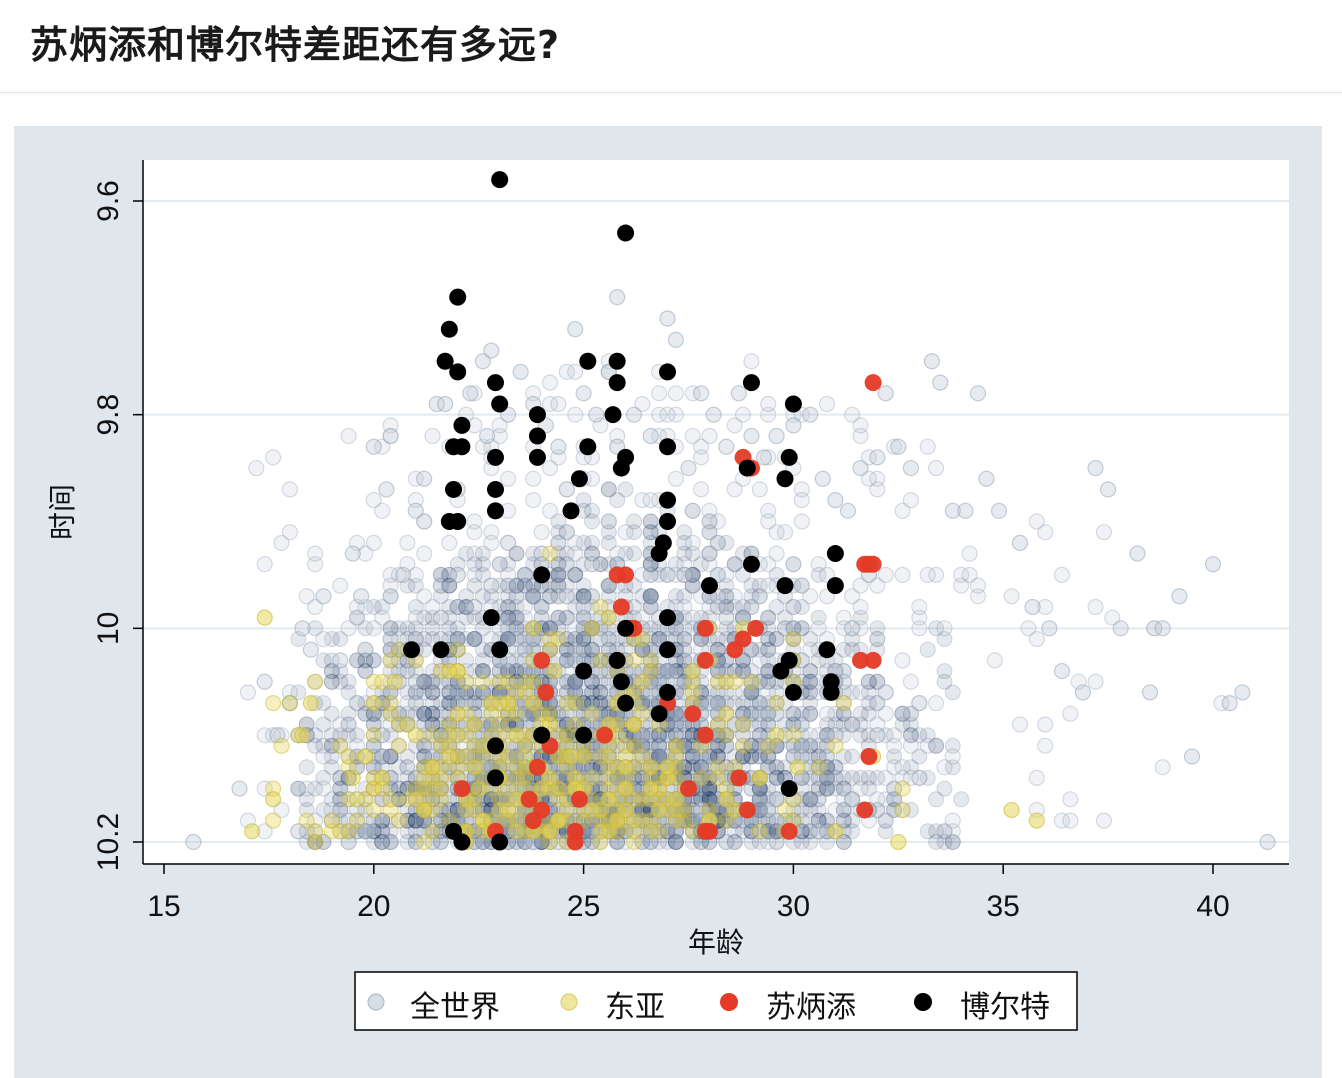 The height and width of the screenshot is (1078, 1342). I want to click on y-tick-label: 9.8, so click(108, 415).